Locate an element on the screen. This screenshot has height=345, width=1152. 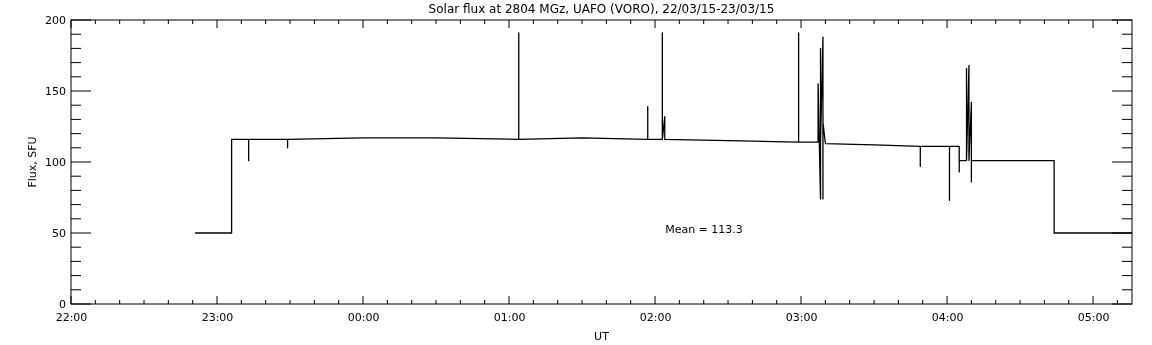
y-tick-label: 0 is located at coordinates (62, 305).